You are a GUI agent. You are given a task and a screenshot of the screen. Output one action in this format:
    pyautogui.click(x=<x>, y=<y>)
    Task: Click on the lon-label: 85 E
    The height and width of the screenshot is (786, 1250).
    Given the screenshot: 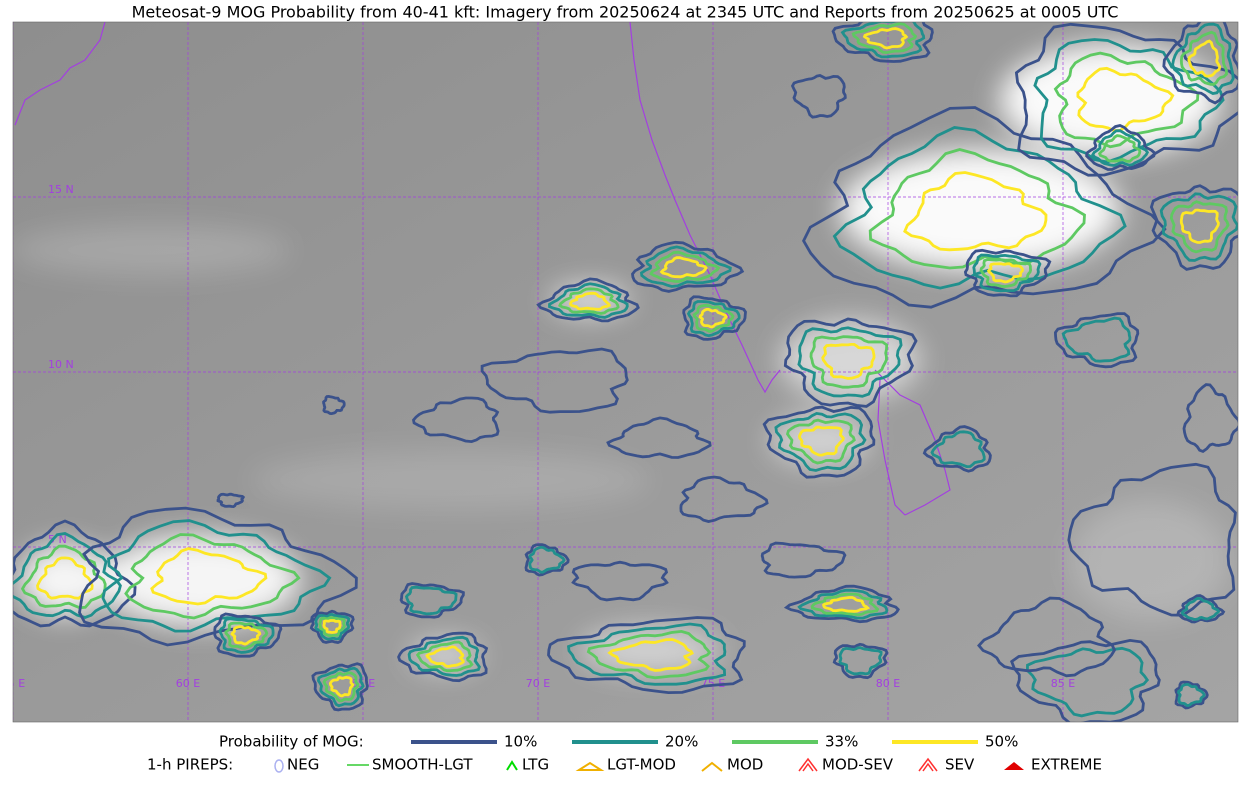 What is the action you would take?
    pyautogui.click(x=1063, y=683)
    